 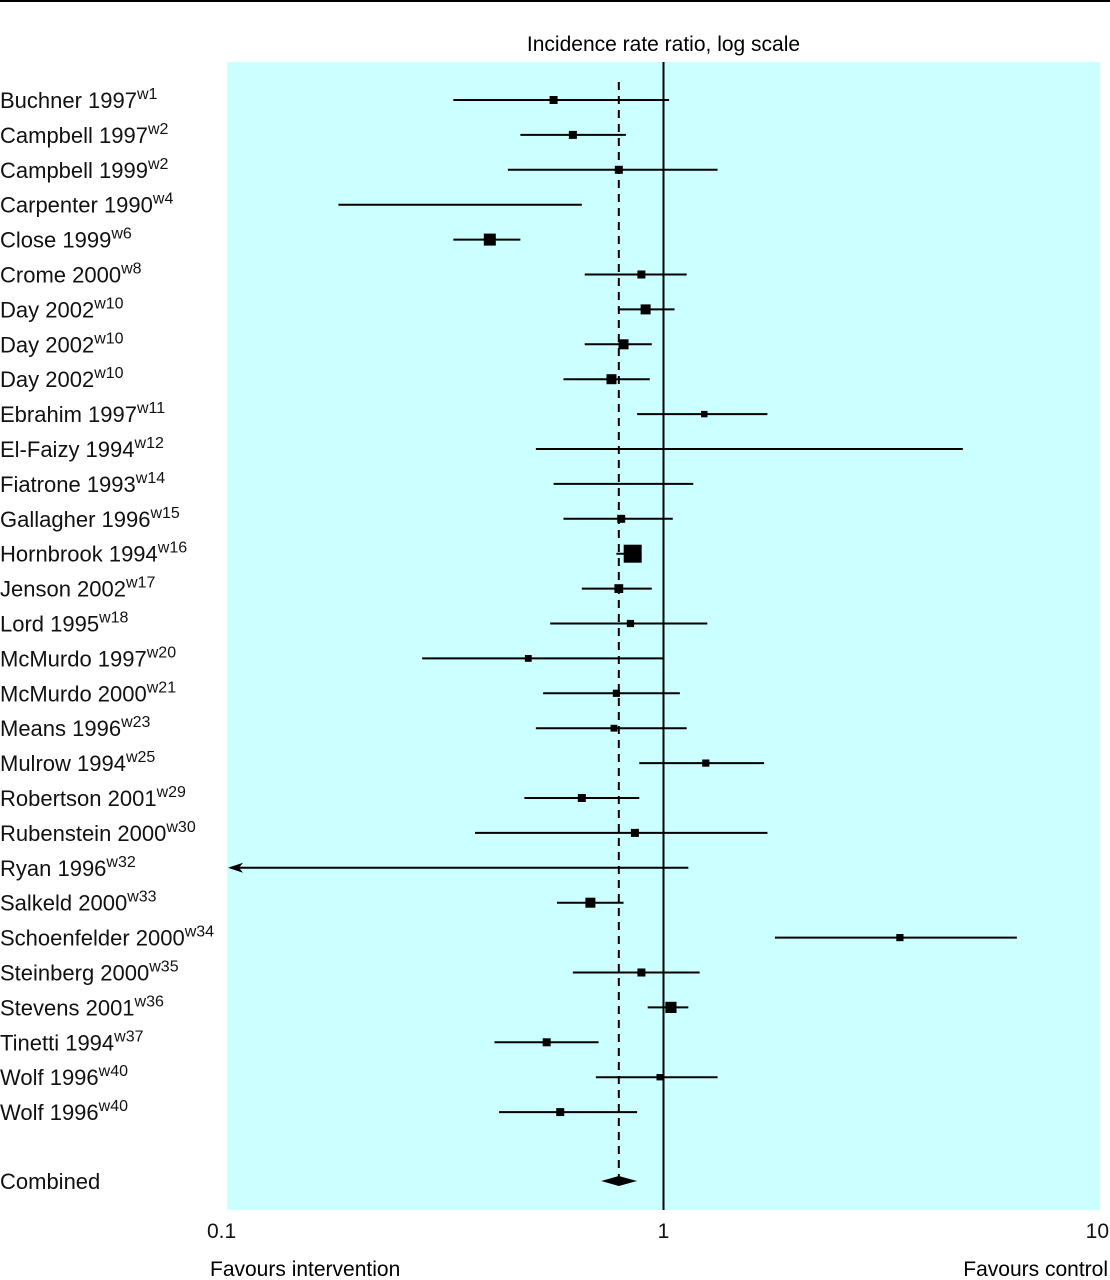 I want to click on ci-arrow, so click(x=235, y=867).